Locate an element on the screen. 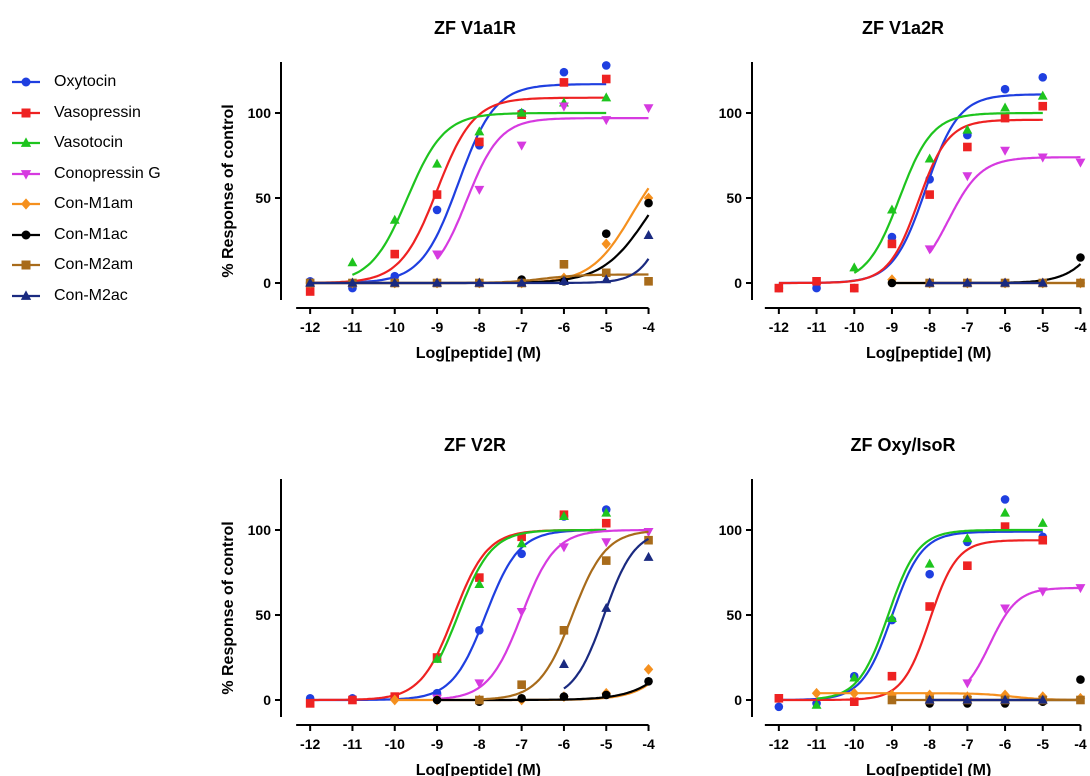 The height and width of the screenshot is (776, 1090). legend-item-vasotocin: Vasotocin is located at coordinates (110, 146).